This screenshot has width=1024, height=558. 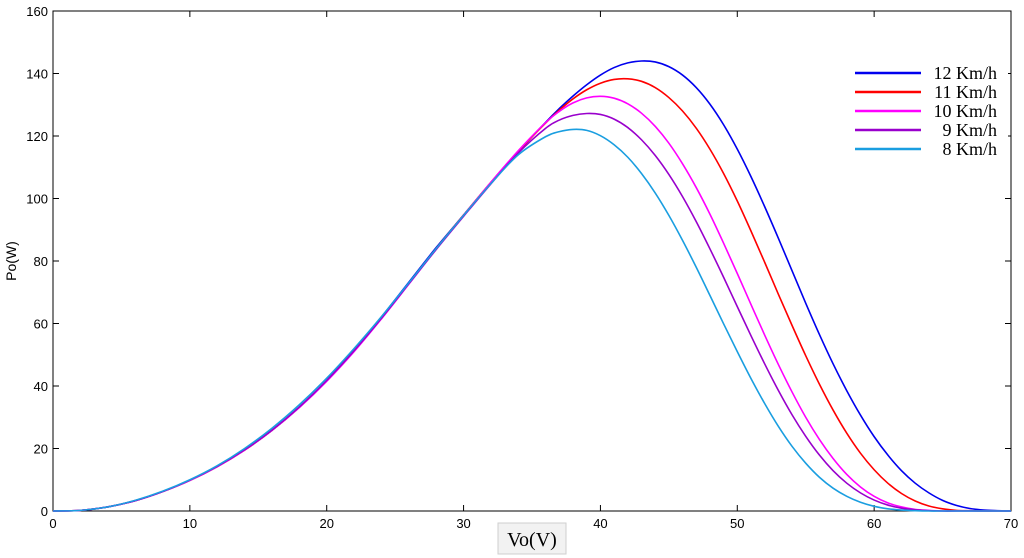 I want to click on x-axis-label: Vo(V), so click(x=532, y=540).